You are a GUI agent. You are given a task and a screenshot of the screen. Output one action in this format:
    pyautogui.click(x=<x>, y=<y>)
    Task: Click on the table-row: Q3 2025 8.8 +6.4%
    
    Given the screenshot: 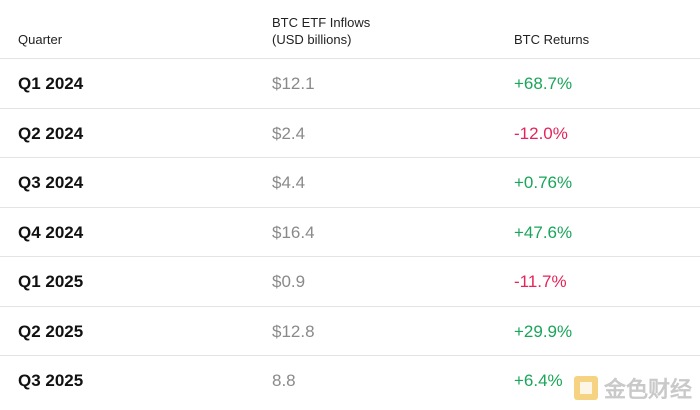 What is the action you would take?
    pyautogui.click(x=350, y=380)
    